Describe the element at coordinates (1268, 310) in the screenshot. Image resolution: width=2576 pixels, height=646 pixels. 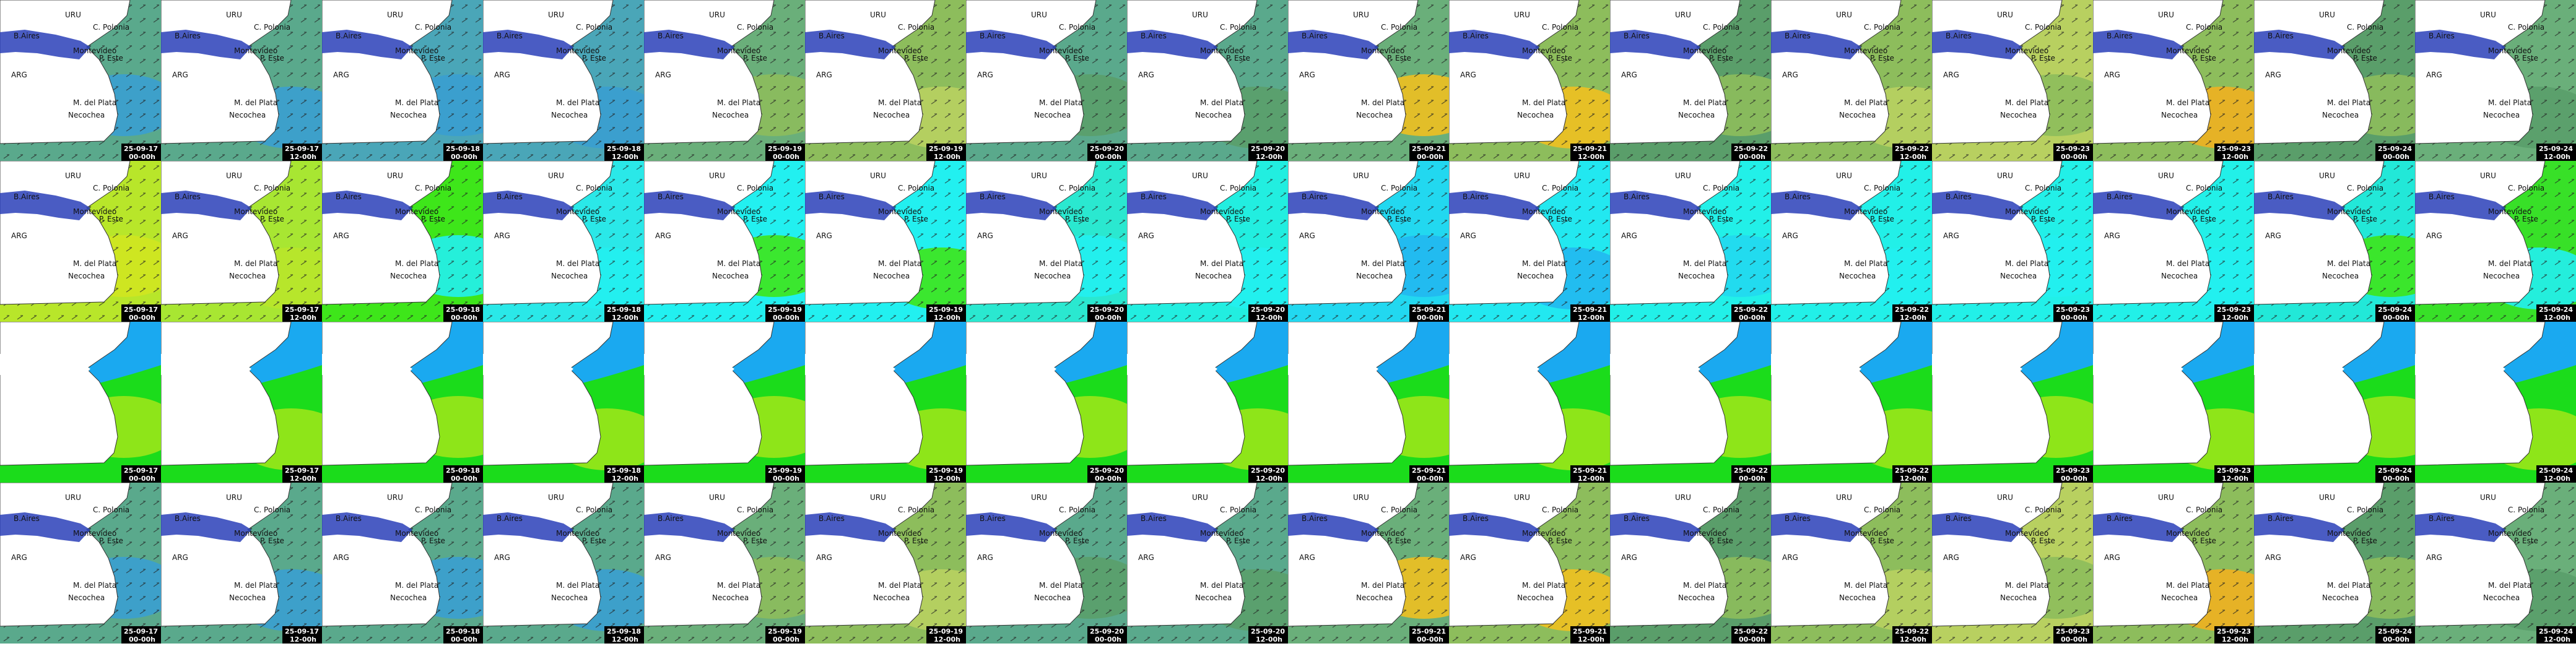
I see `date-stamp: 25-09-20` at that location.